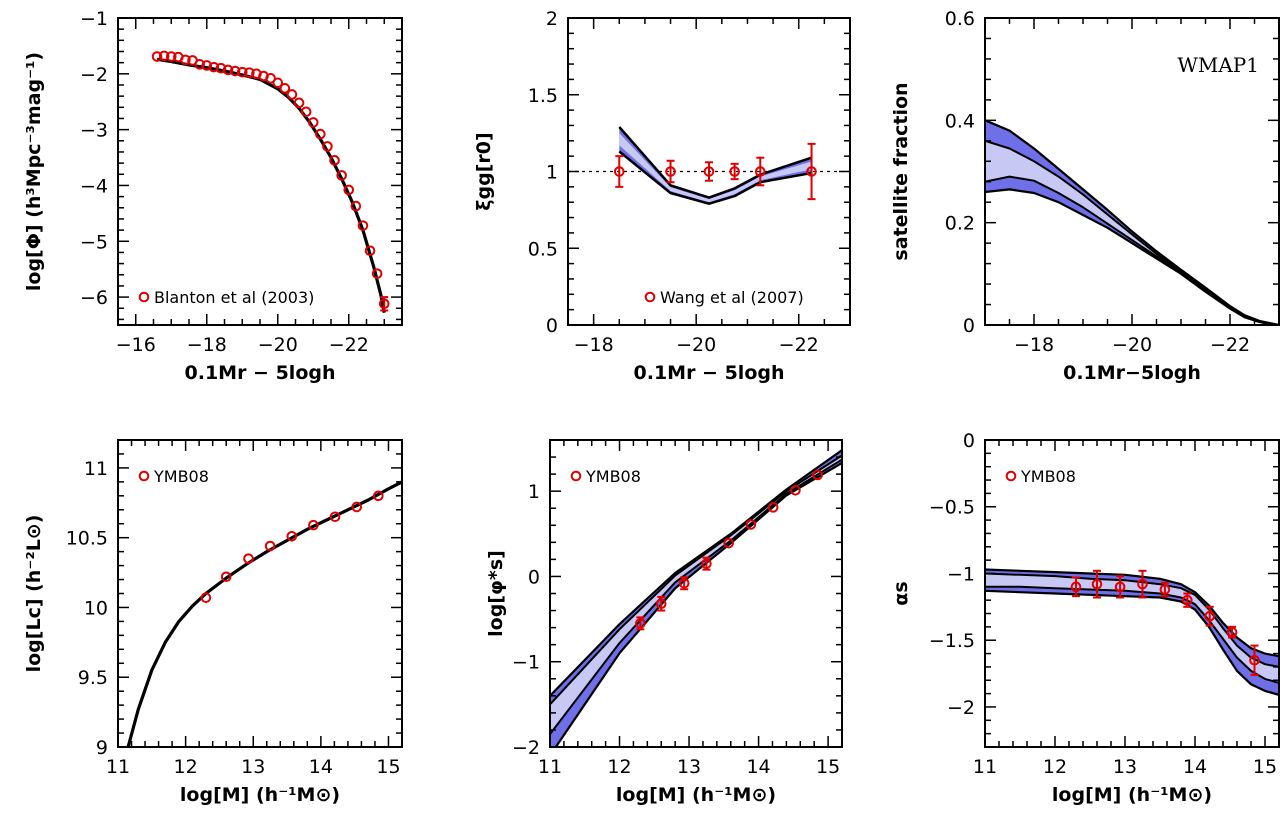  I want to click on y-tick-label: 0.6, so click(960, 19).